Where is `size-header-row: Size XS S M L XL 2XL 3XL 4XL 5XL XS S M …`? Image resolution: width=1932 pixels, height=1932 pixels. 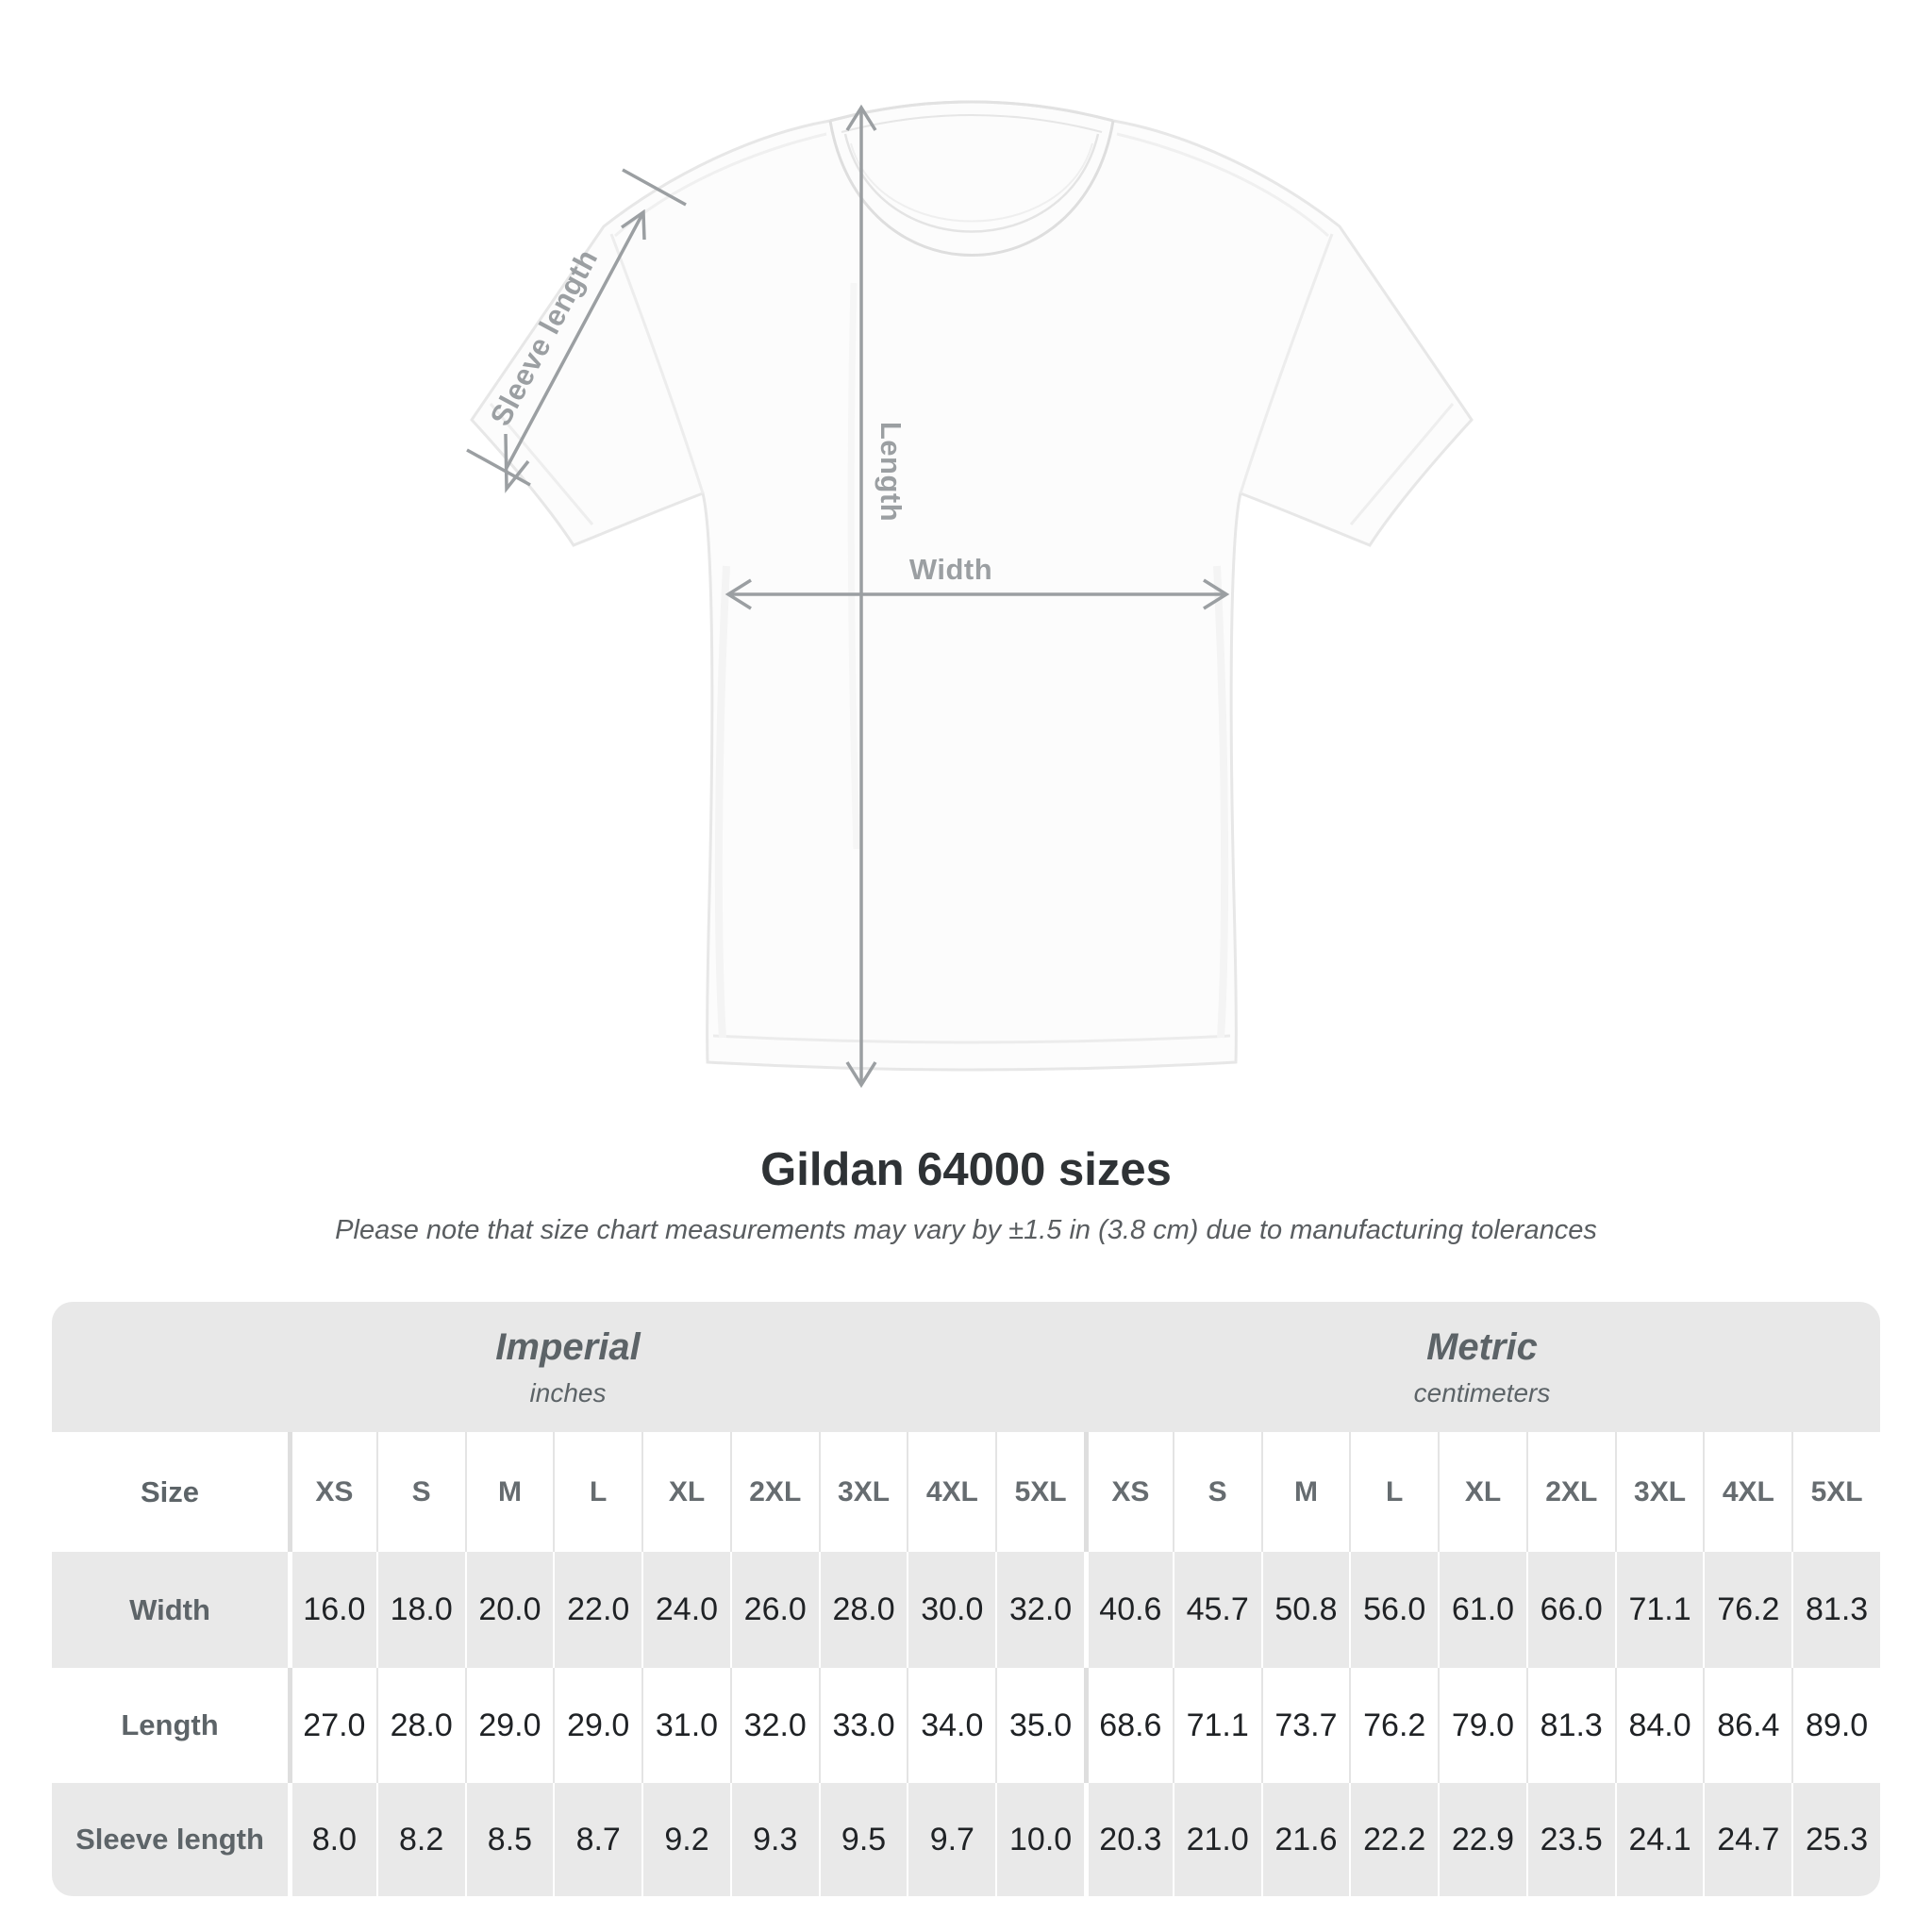
size-header-row: Size XS S M L XL 2XL 3XL 4XL 5XL XS S M … is located at coordinates (966, 1492).